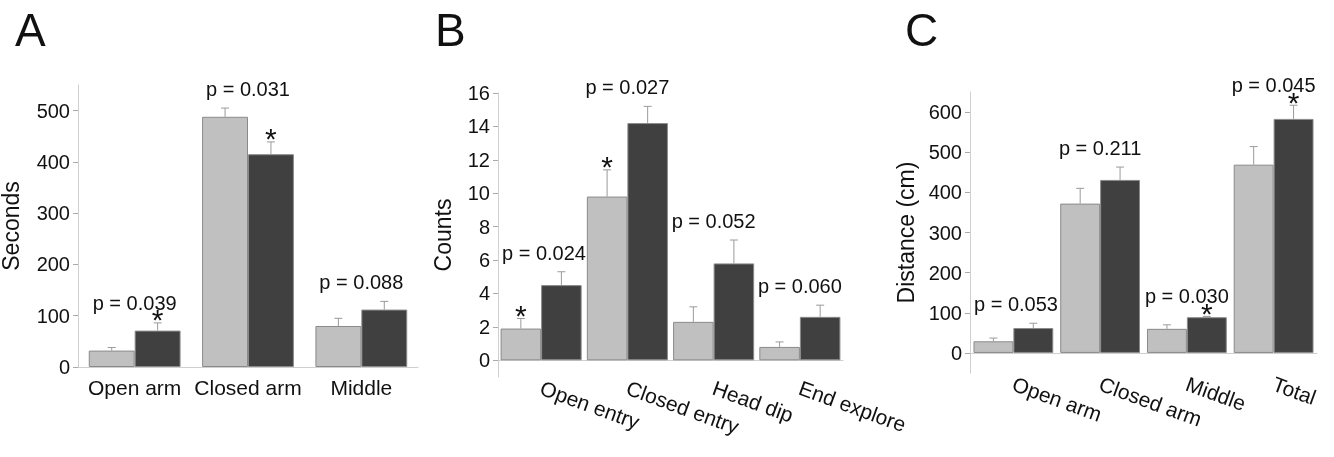 This screenshot has height=457, width=1334. What do you see at coordinates (906, 232) in the screenshot?
I see `y-axis-title: Distance (cm)` at bounding box center [906, 232].